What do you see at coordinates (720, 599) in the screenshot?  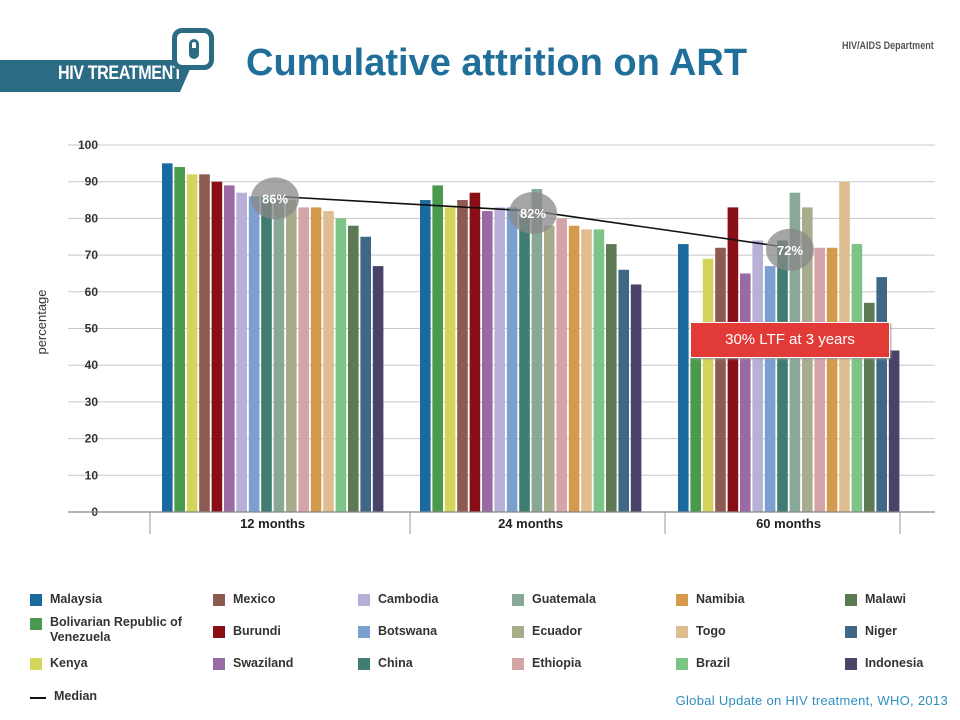 I see `legend-label: Namibia` at bounding box center [720, 599].